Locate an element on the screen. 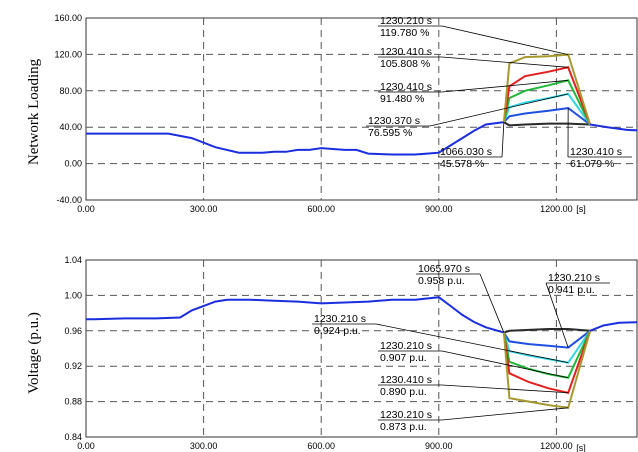 The height and width of the screenshot is (452, 638). y-tick-label: -40.00 is located at coordinates (69, 200).